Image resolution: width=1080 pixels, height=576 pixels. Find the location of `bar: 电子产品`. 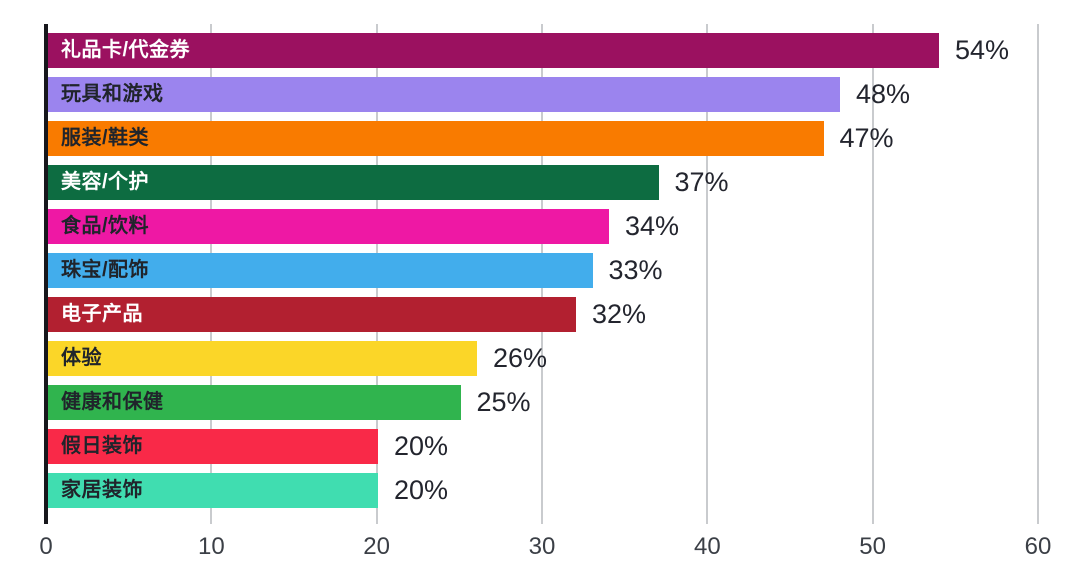

bar: 电子产品 is located at coordinates (312, 314).